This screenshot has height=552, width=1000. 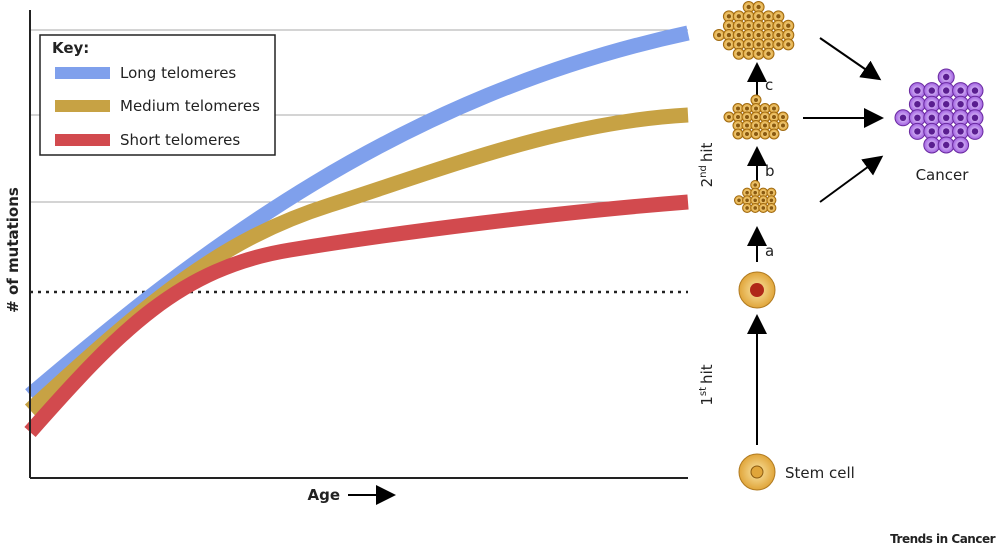 What do you see at coordinates (815, 241) in the screenshot?
I see `arrows` at bounding box center [815, 241].